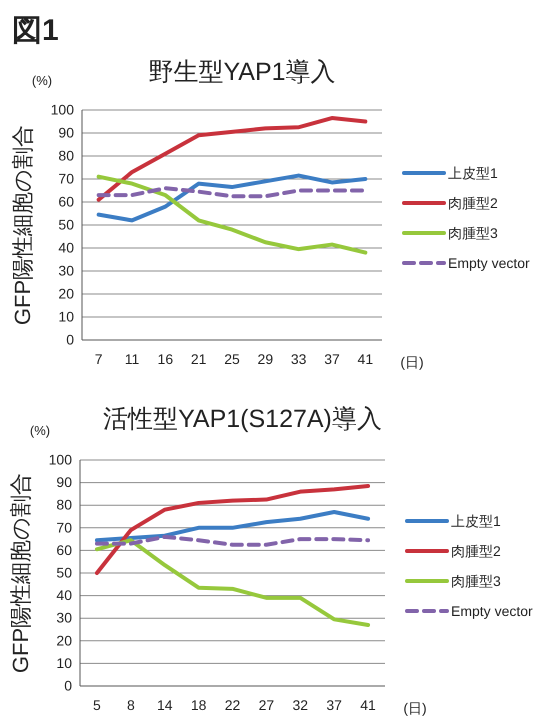 This screenshot has height=724, width=546. Describe the element at coordinates (35, 30) in the screenshot. I see `caption: 図1` at that location.